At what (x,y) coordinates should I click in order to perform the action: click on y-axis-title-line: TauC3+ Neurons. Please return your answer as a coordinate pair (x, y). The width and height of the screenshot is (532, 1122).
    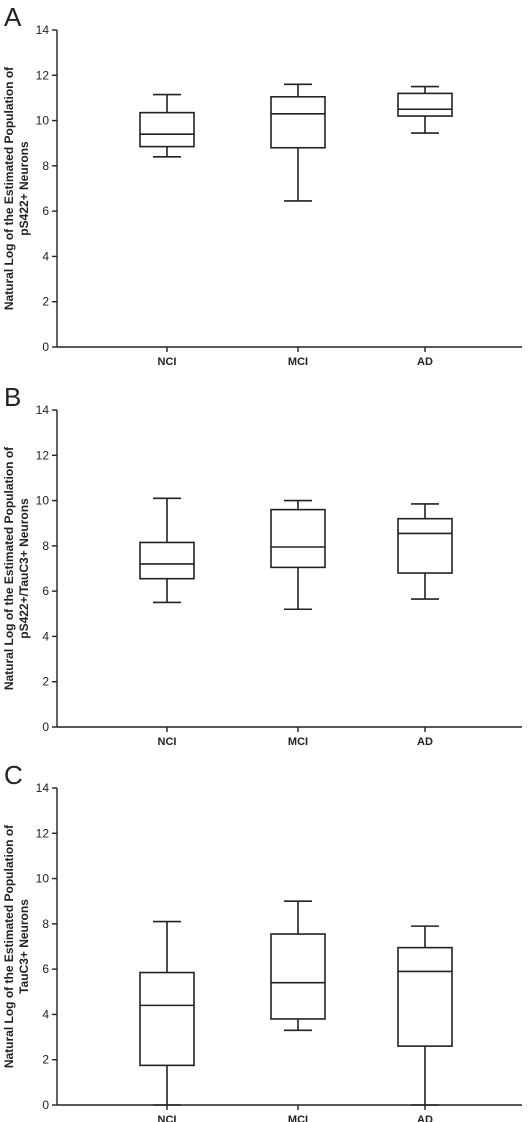
    Looking at the image, I should click on (24, 946).